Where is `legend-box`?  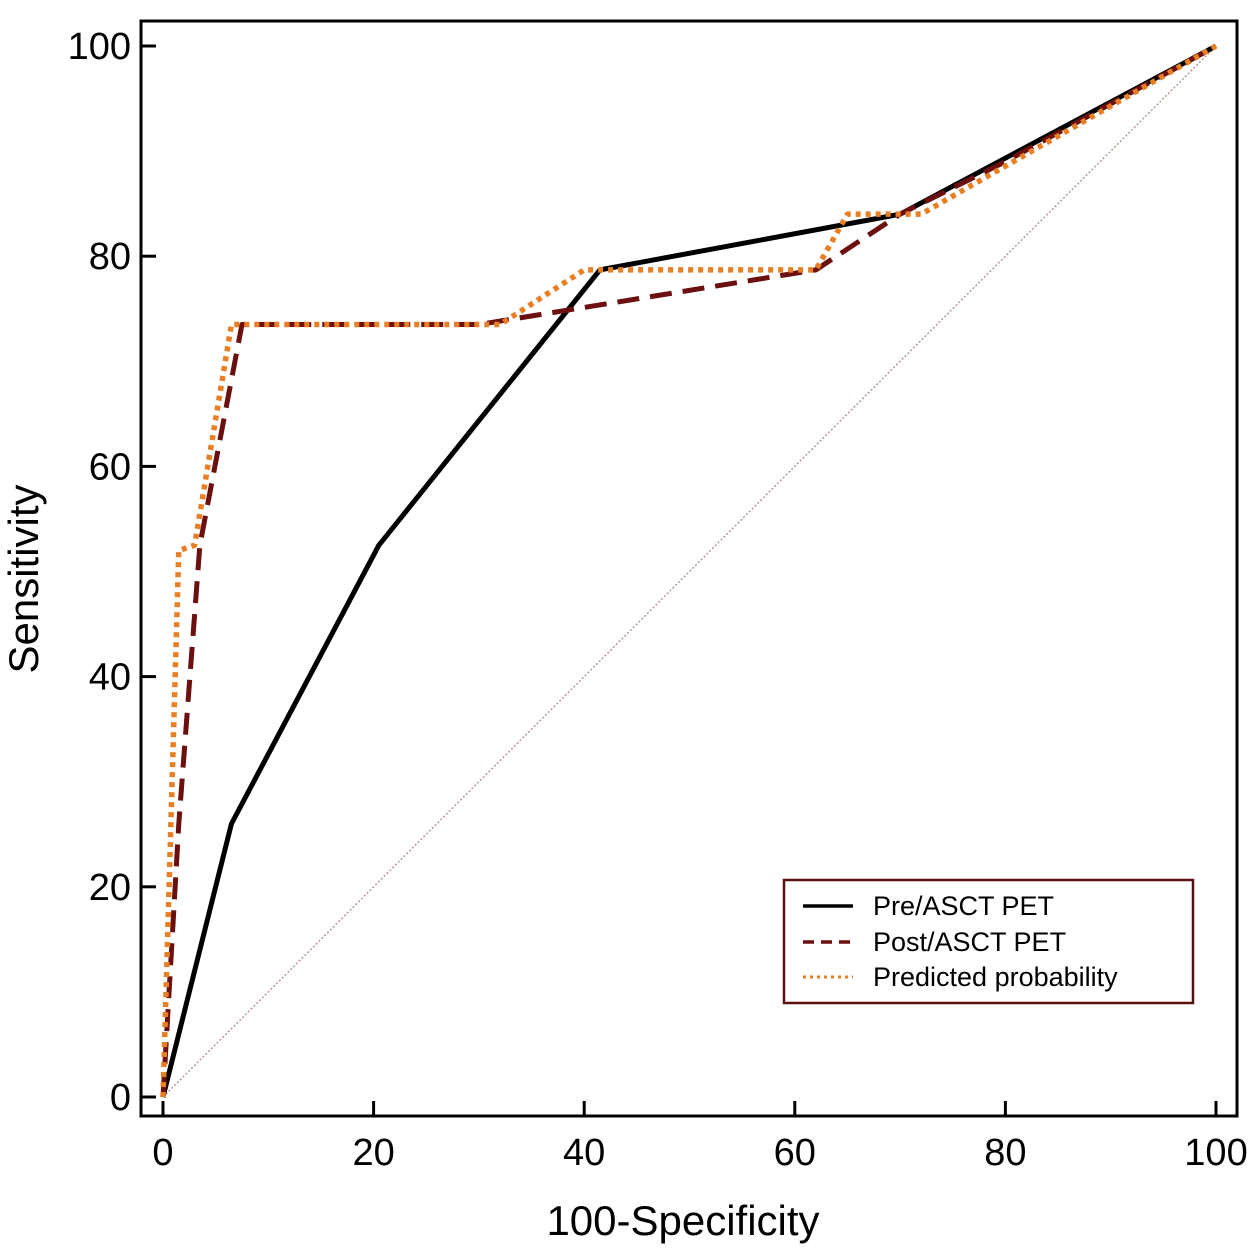
legend-box is located at coordinates (988, 941).